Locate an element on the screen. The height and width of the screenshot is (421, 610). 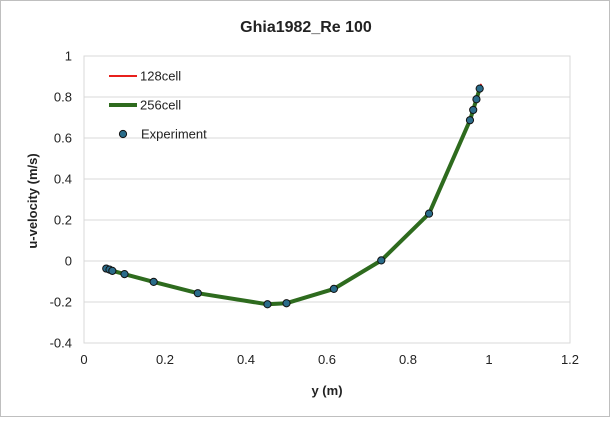
y-tick-label: -0.4 is located at coordinates (61, 343).